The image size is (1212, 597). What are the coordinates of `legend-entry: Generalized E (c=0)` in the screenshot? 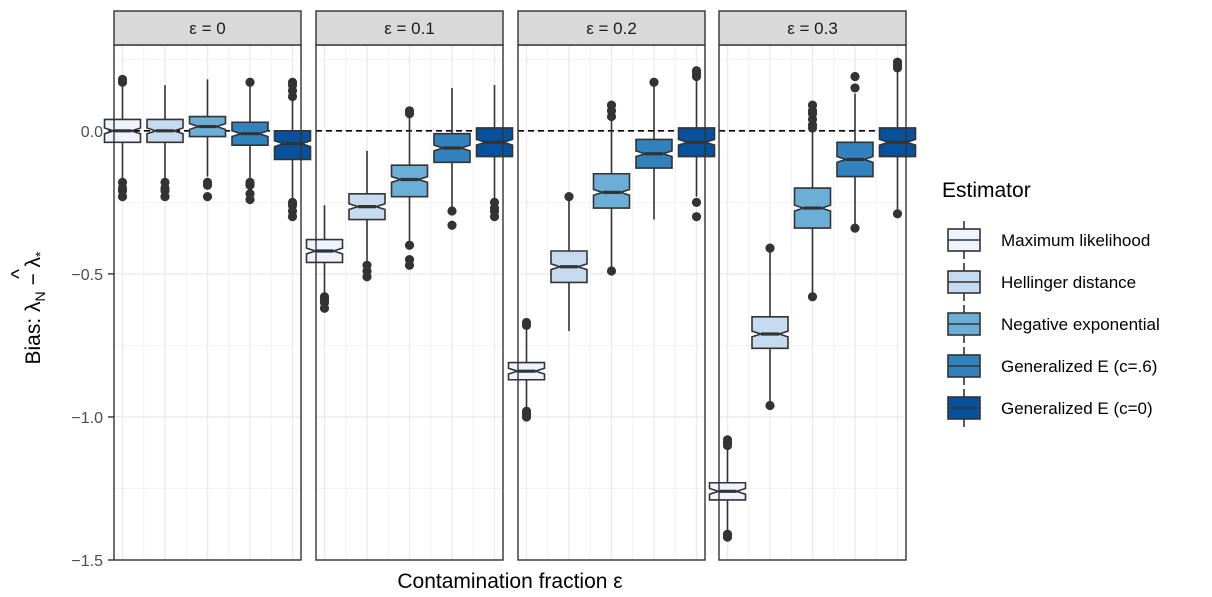 It's located at (1050, 408).